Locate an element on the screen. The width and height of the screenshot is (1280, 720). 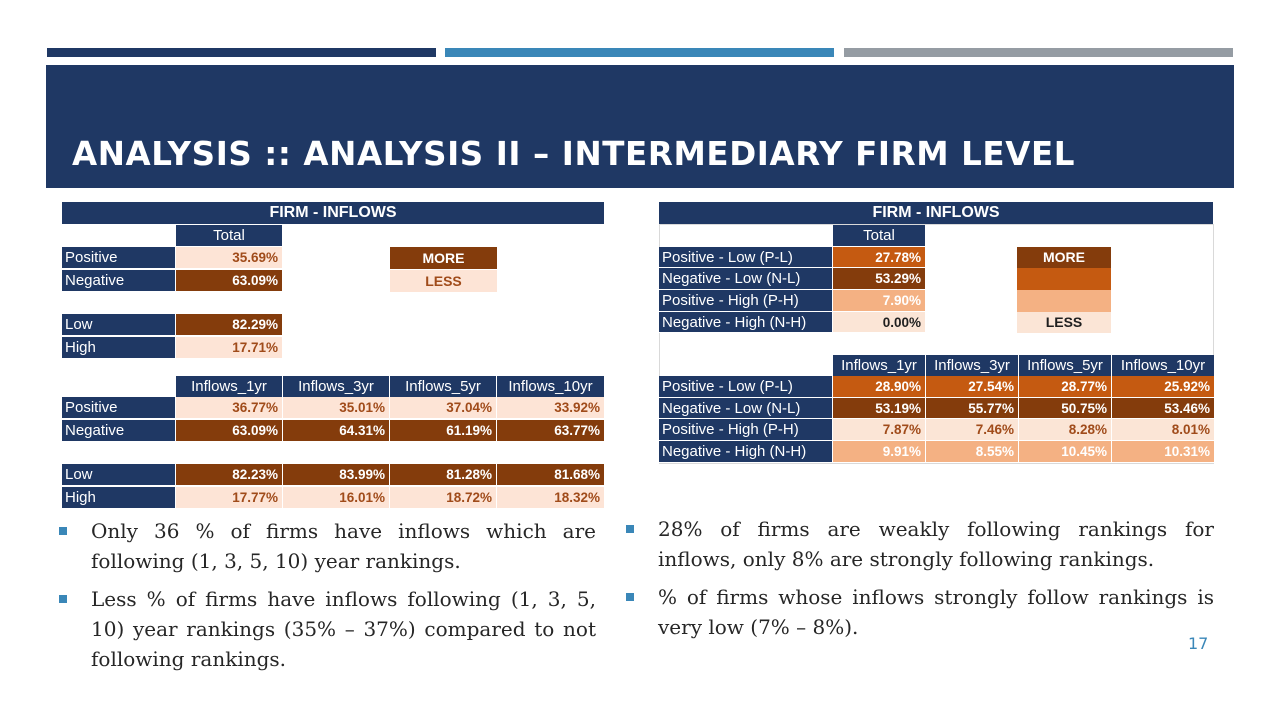
right-cell-value: 25.92% is located at coordinates (1162, 387).